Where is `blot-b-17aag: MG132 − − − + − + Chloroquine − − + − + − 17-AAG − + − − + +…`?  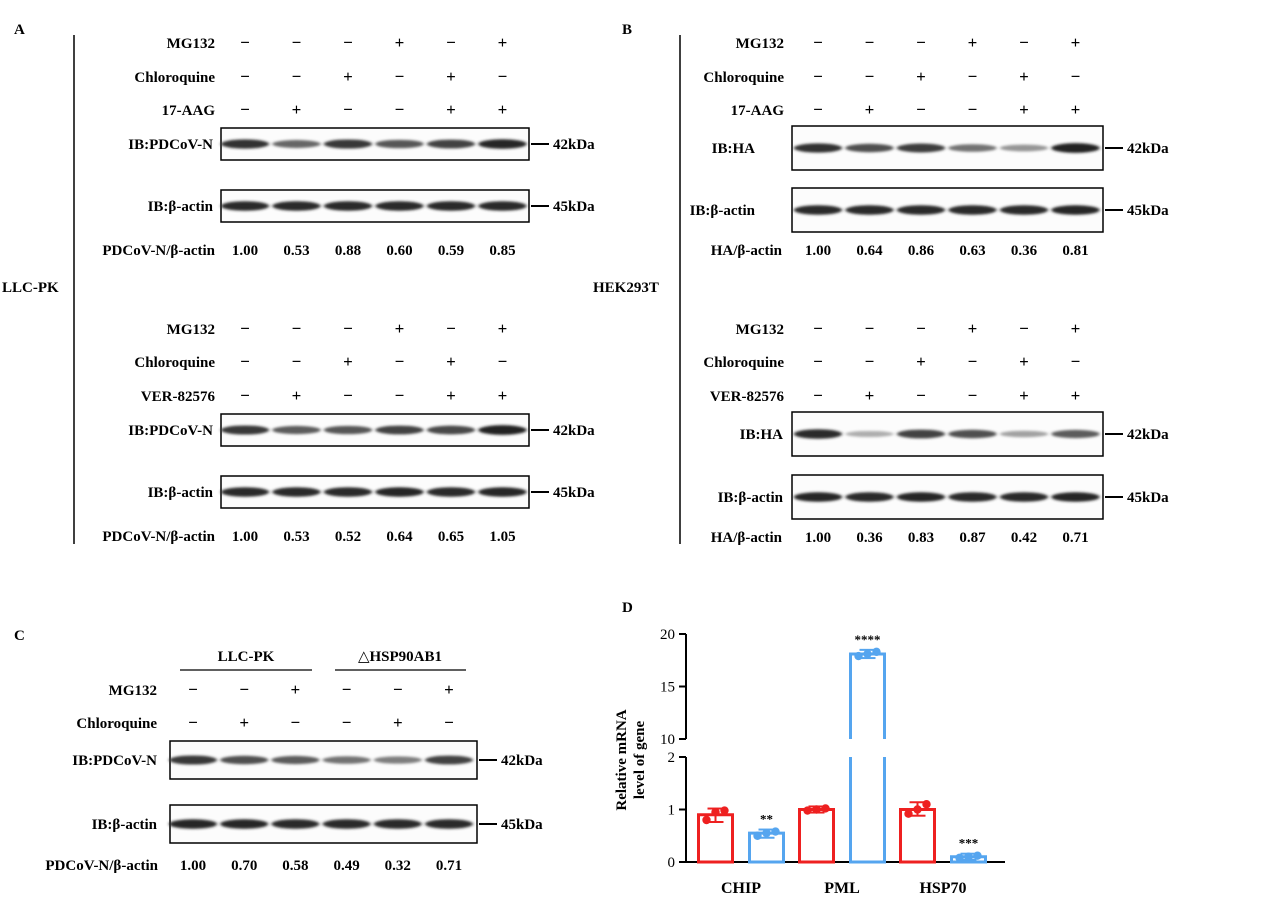 blot-b-17aag: MG132 − − − + − + Chloroquine − − + − + − 17-AAG − + − − + +… is located at coordinates (930, 146).